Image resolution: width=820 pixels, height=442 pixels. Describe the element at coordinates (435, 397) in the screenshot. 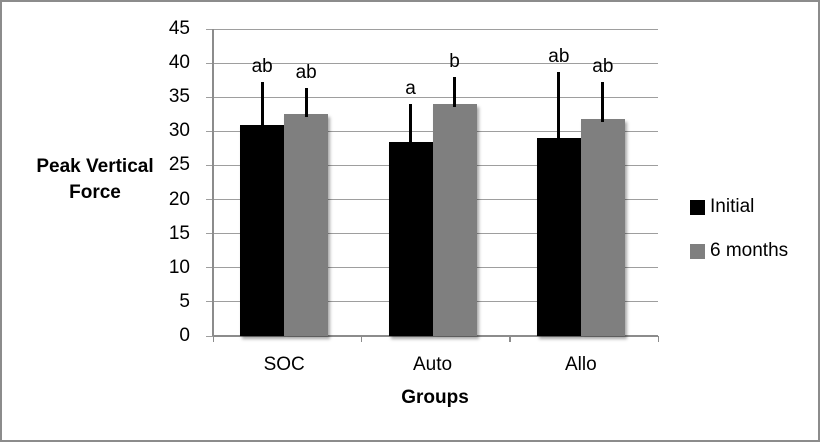

I see `x-axis-title: Groups` at that location.